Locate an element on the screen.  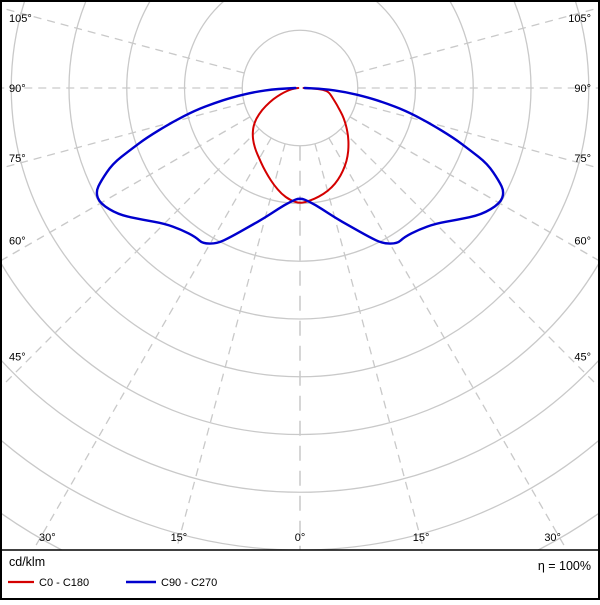
unit-label: cd/klm is located at coordinates (27, 562).